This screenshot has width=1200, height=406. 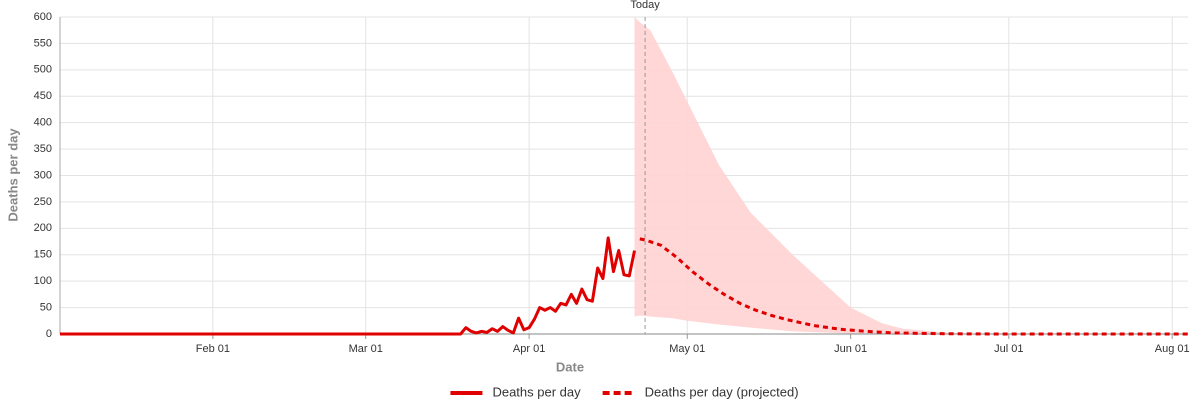 I want to click on y-tick-label: 0, so click(x=49, y=334).